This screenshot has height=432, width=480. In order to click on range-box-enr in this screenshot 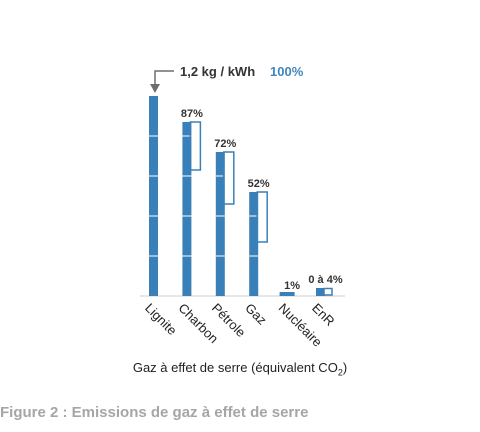, I will do `click(328, 291)`.